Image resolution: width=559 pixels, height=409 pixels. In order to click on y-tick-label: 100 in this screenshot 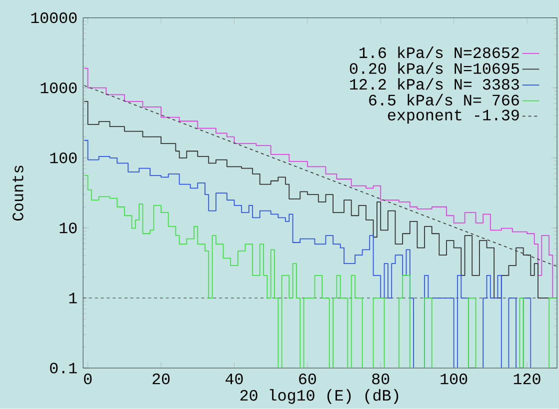, I will do `click(63, 158)`.